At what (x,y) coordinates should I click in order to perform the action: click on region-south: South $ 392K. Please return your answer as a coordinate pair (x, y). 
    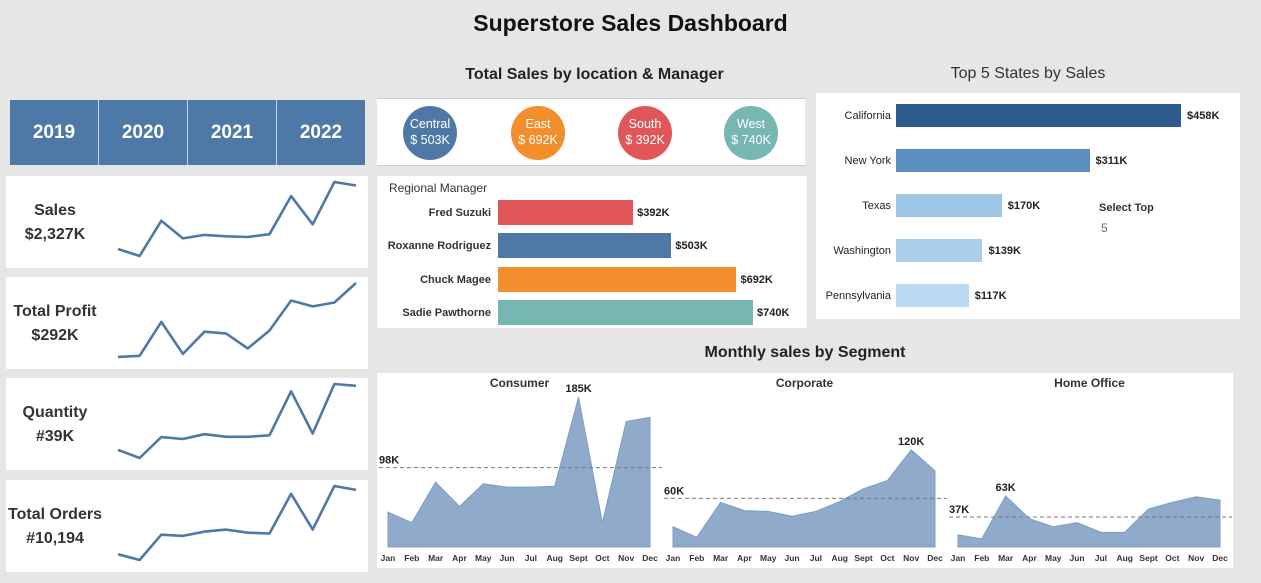
    Looking at the image, I should click on (645, 133).